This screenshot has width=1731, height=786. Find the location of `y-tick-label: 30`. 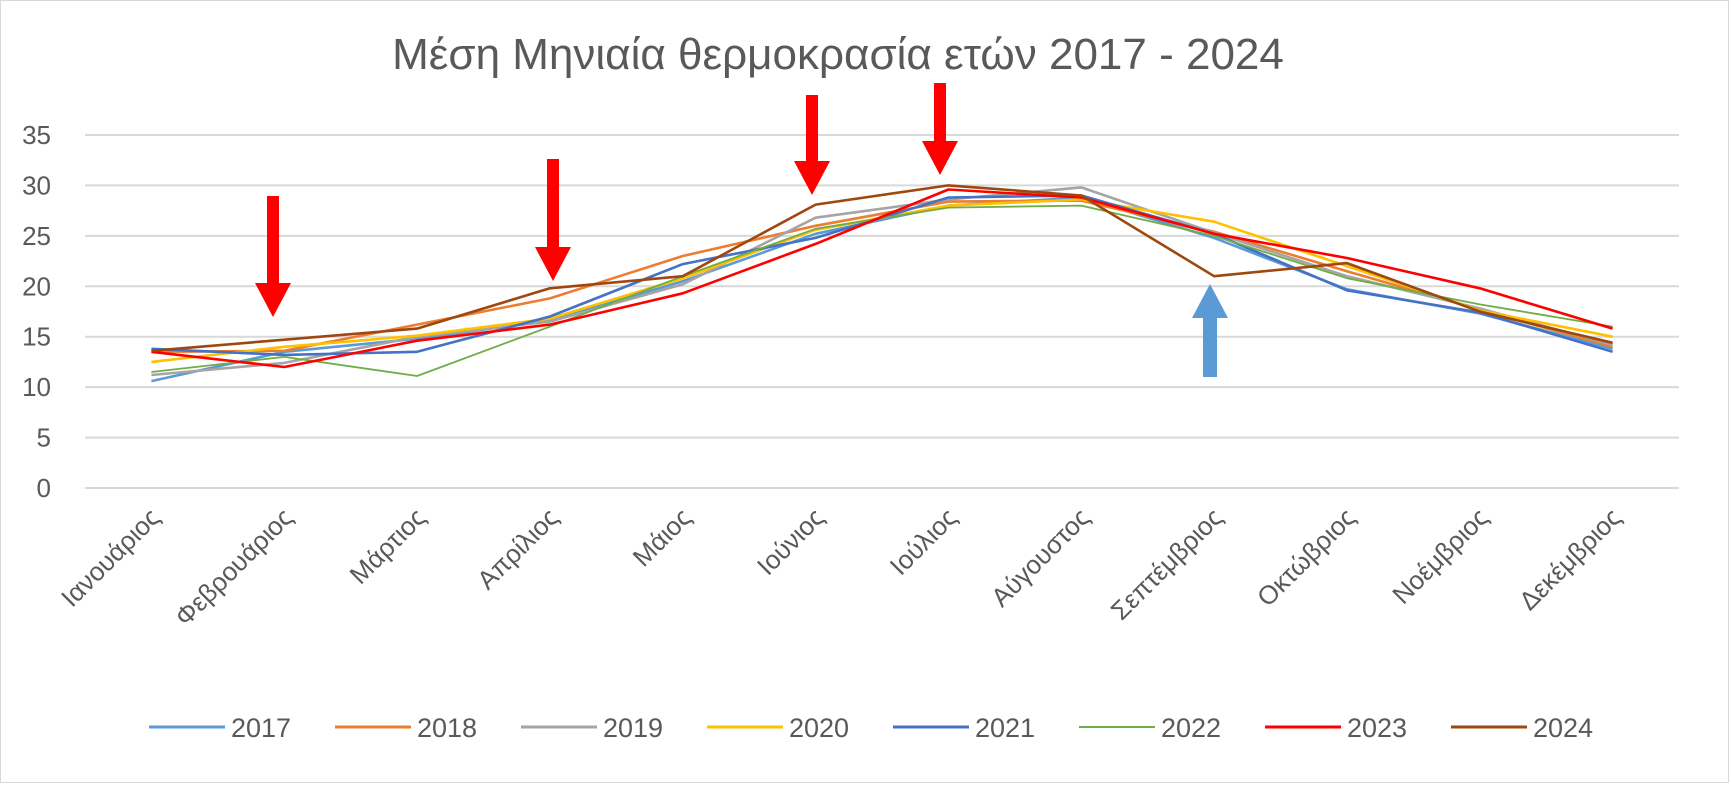

y-tick-label: 30 is located at coordinates (36, 185).